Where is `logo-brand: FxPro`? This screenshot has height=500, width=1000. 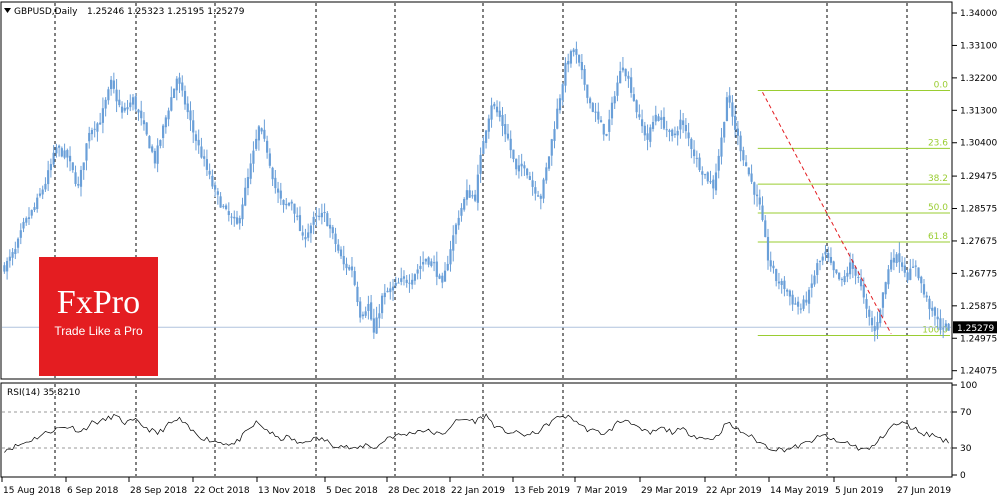 logo-brand: FxPro is located at coordinates (98, 302).